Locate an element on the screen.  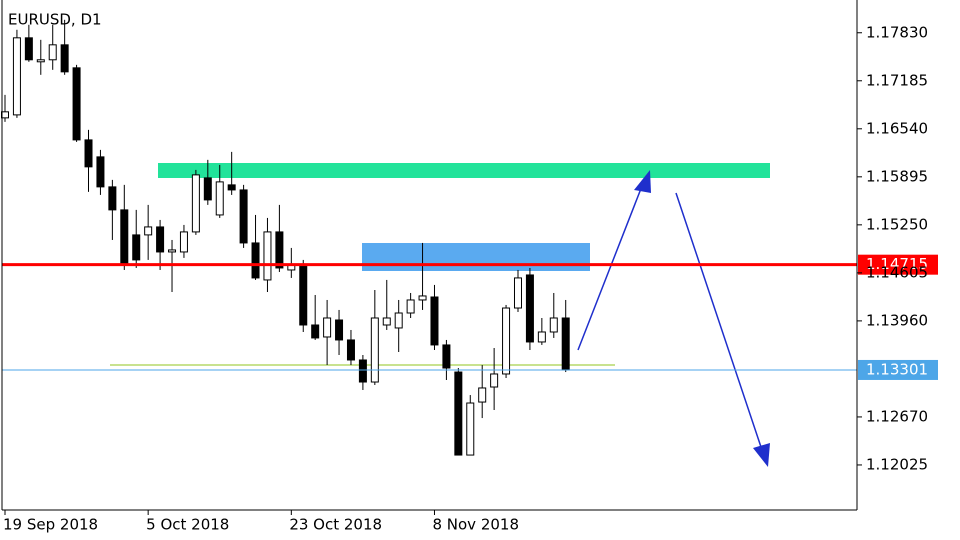
arrow-up is located at coordinates (610, 268).